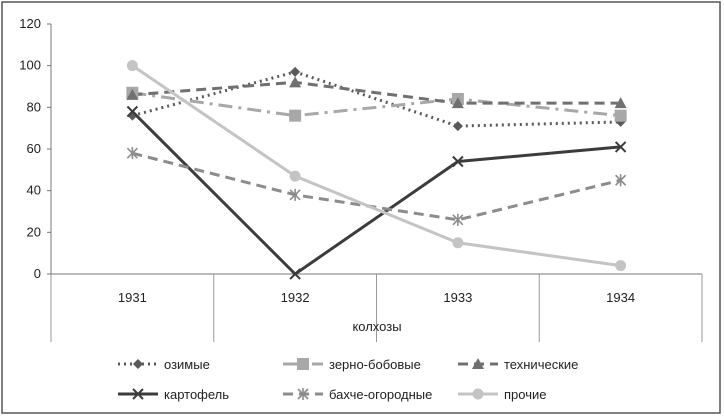 The height and width of the screenshot is (417, 724). I want to click on y-tick-label: 60, so click(34, 148).